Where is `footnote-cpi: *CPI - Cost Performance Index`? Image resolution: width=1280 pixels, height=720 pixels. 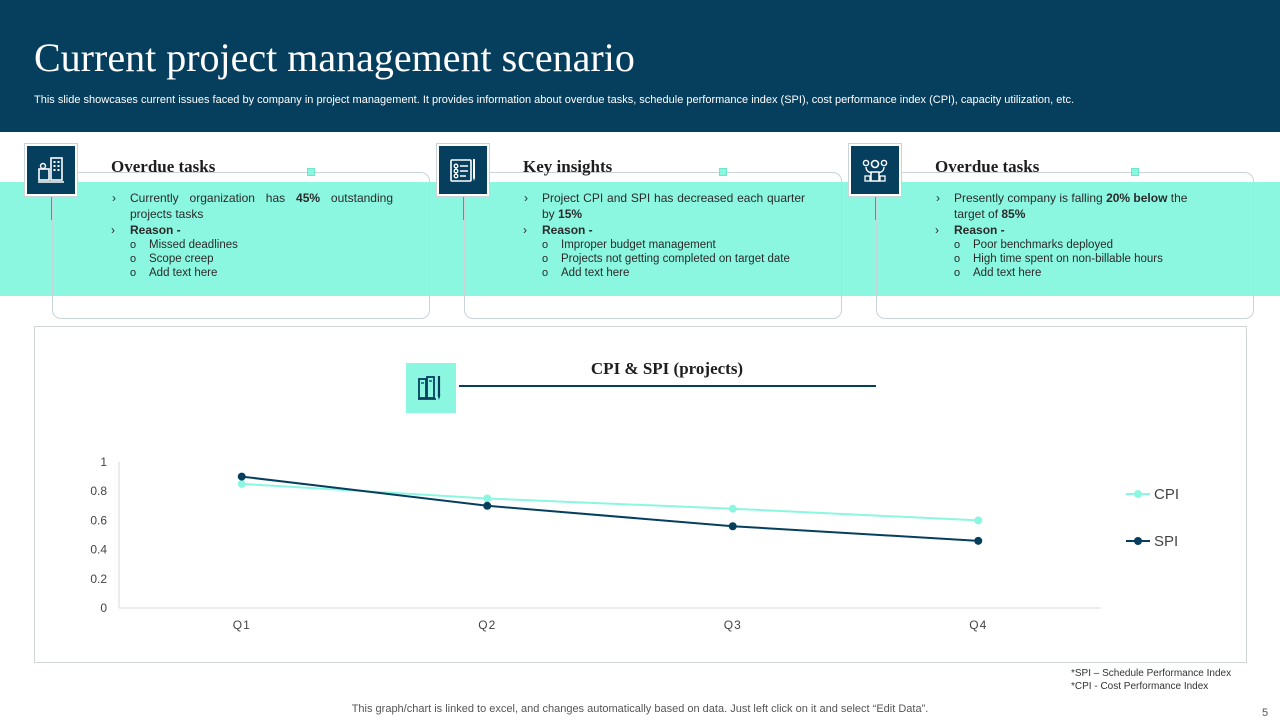 footnote-cpi: *CPI - Cost Performance Index is located at coordinates (1140, 686).